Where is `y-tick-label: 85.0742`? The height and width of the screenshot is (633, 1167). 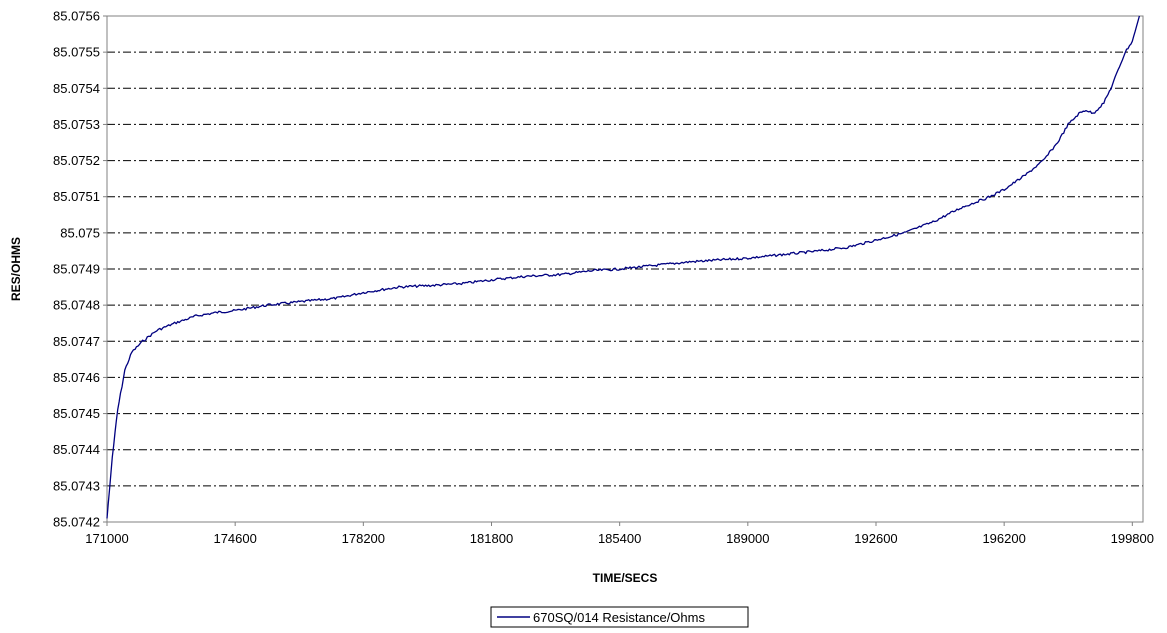
y-tick-label: 85.0742 is located at coordinates (76, 522).